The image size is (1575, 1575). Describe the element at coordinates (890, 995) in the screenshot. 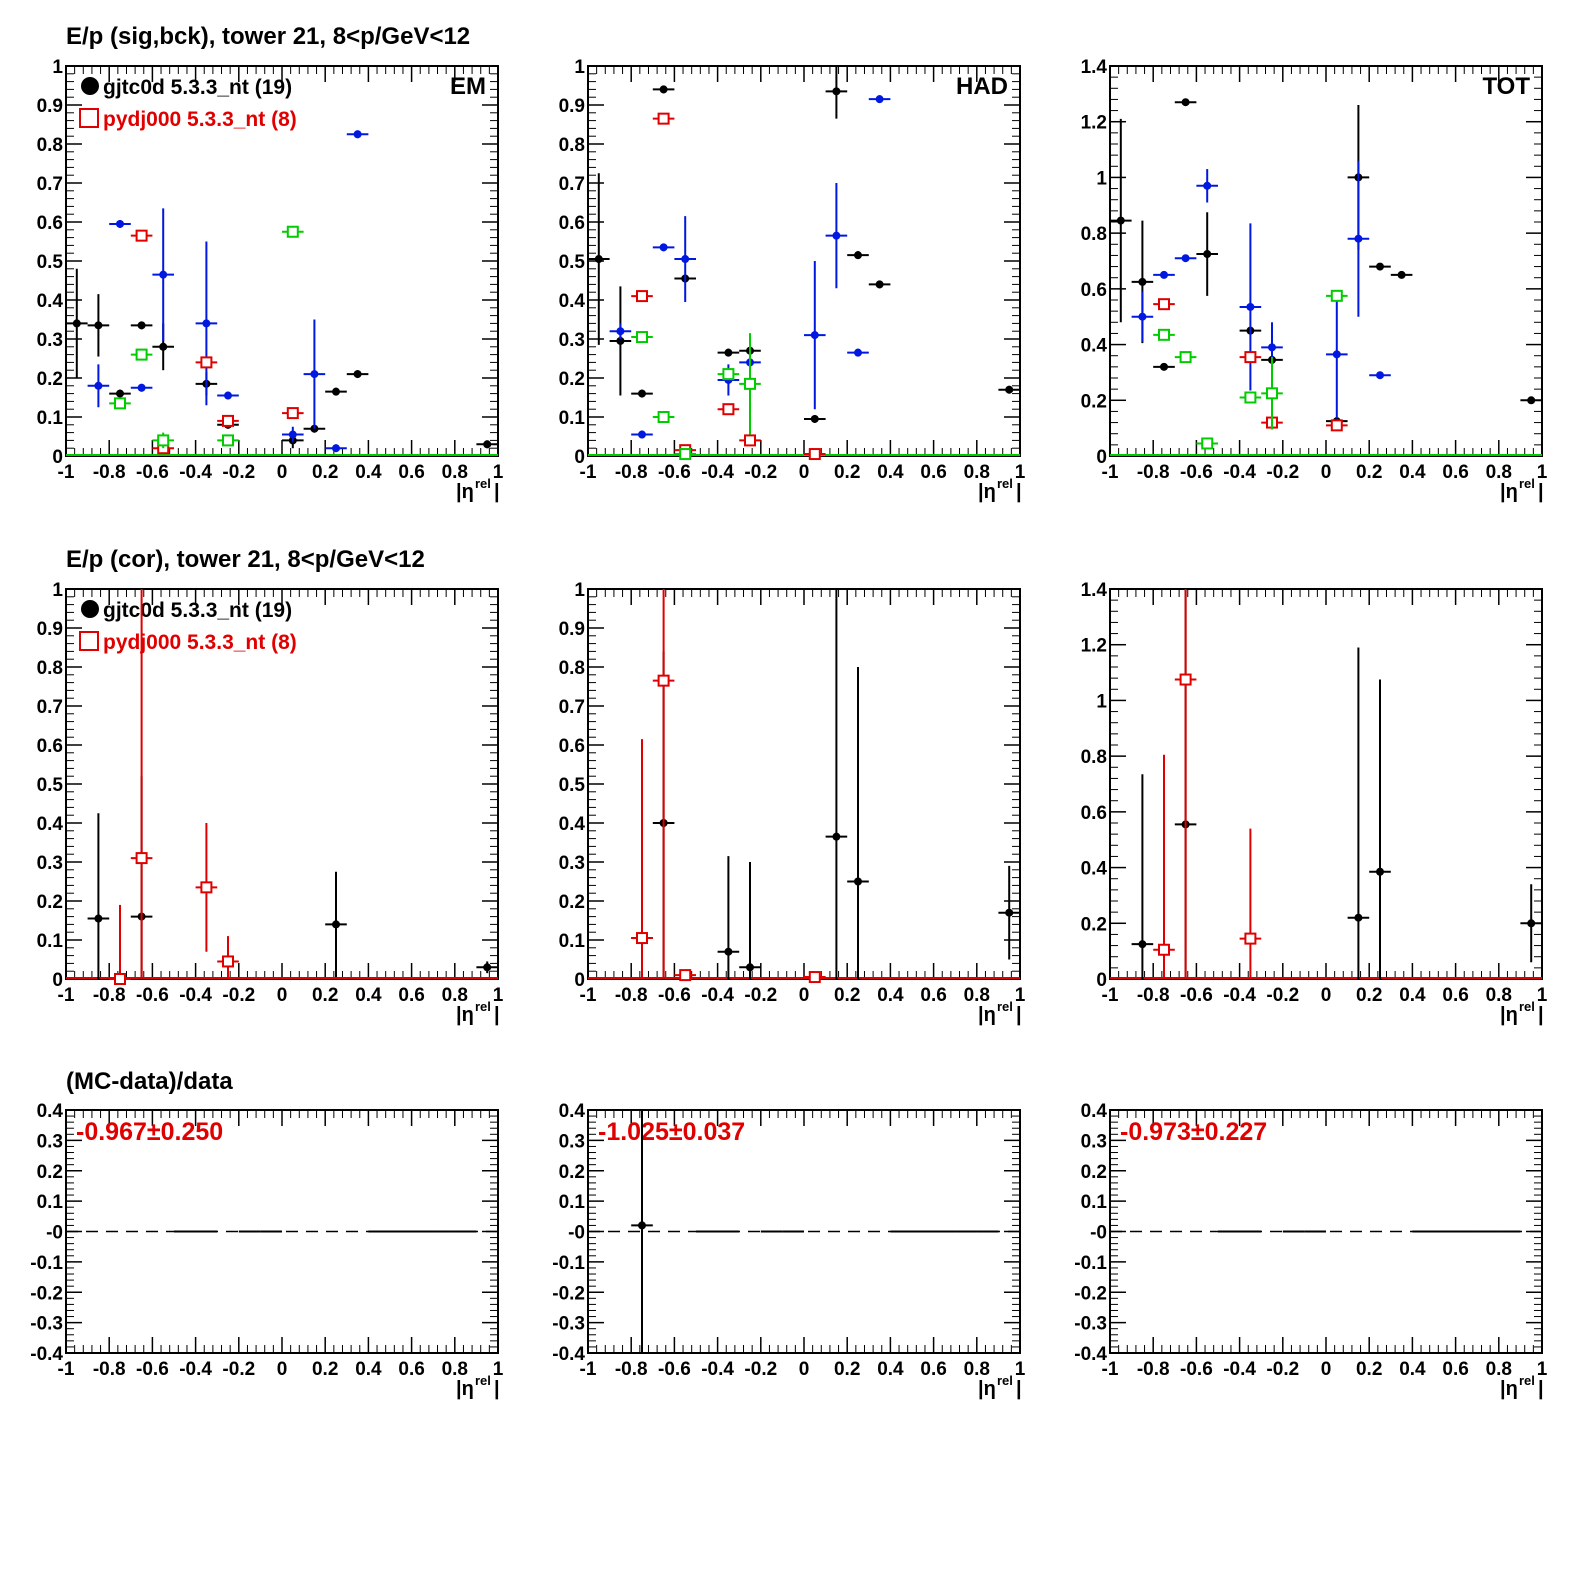

I see `x-tick-label: 0.4` at that location.